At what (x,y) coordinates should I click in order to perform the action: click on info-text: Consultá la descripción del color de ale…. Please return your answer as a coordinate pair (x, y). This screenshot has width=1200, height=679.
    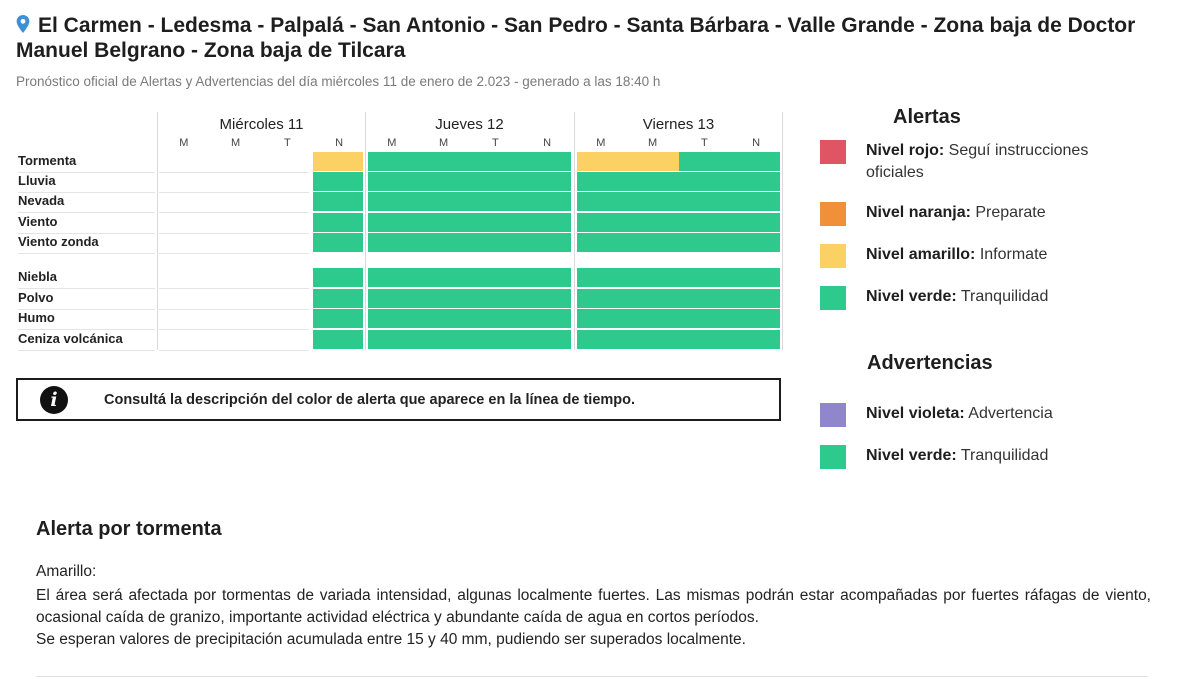
    Looking at the image, I should click on (370, 400).